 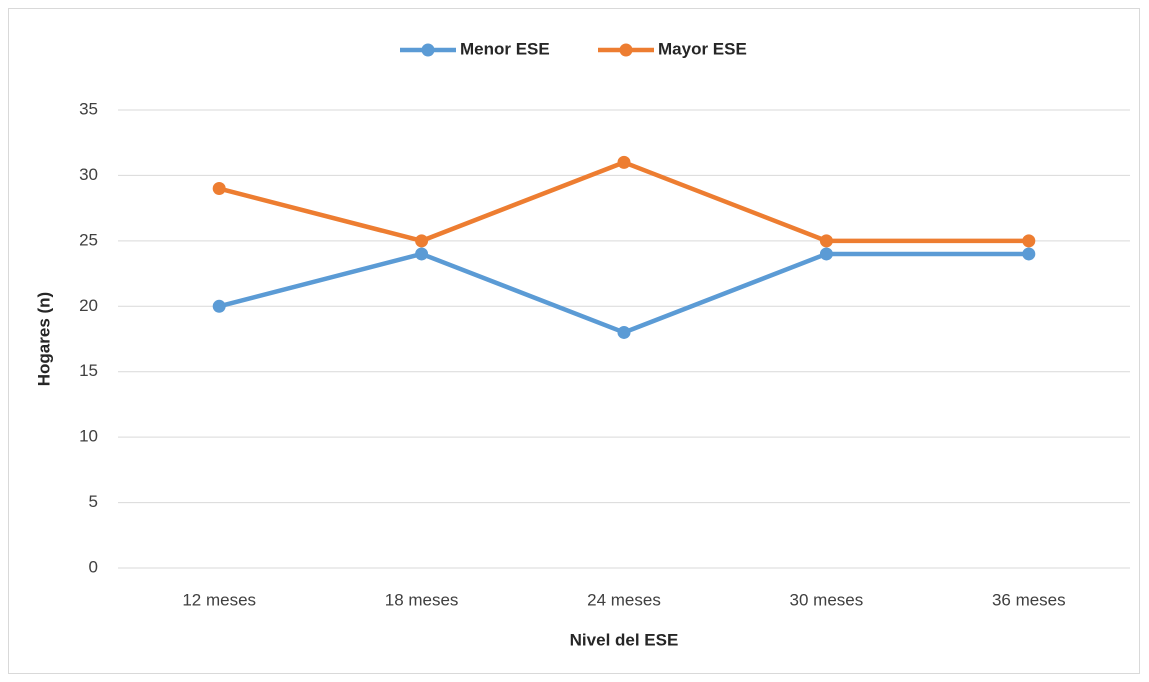 I want to click on legend-label: Mayor ESE, so click(x=702, y=48).